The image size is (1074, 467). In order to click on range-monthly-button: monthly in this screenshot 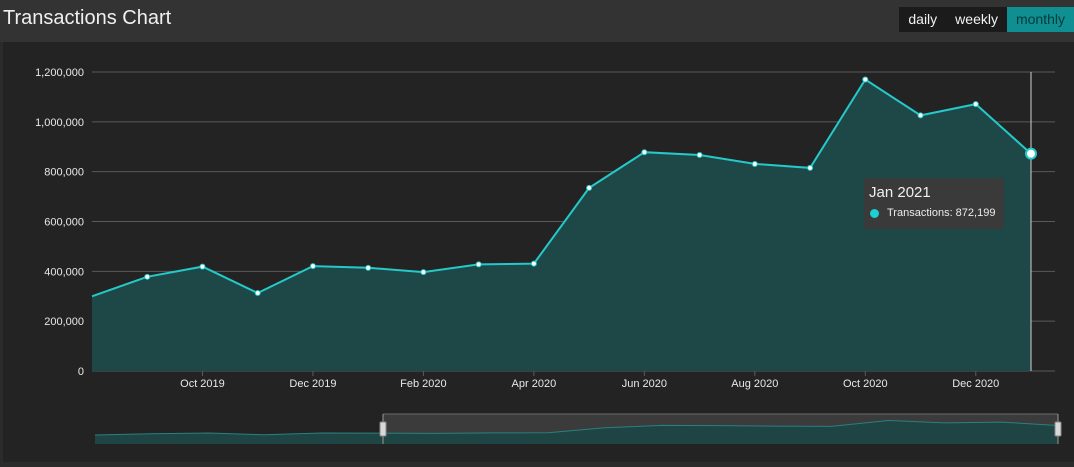, I will do `click(1040, 19)`.